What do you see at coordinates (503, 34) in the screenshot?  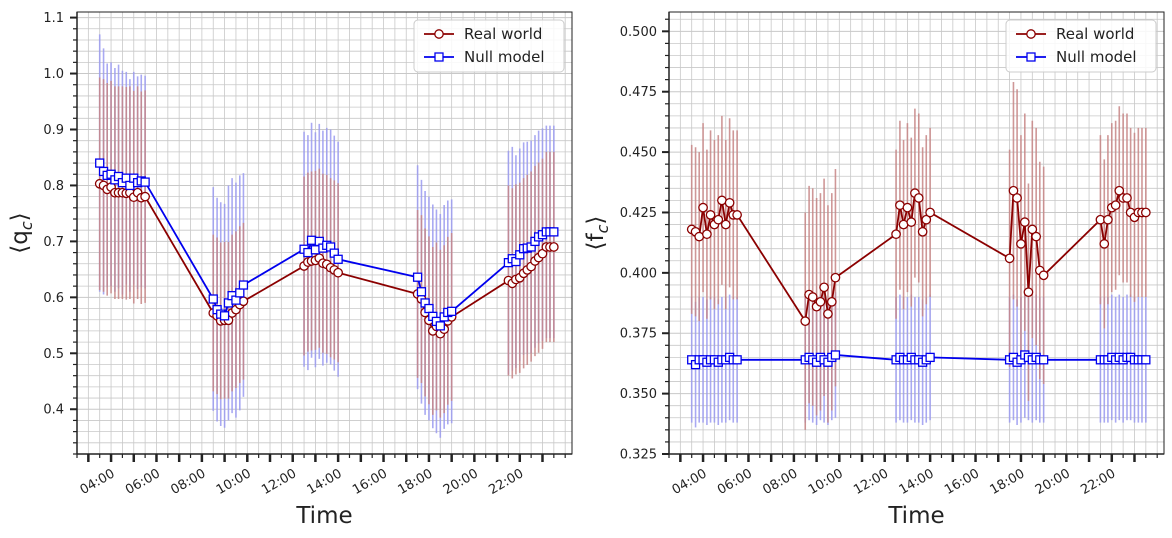 I see `legend-entry-label: Real world` at bounding box center [503, 34].